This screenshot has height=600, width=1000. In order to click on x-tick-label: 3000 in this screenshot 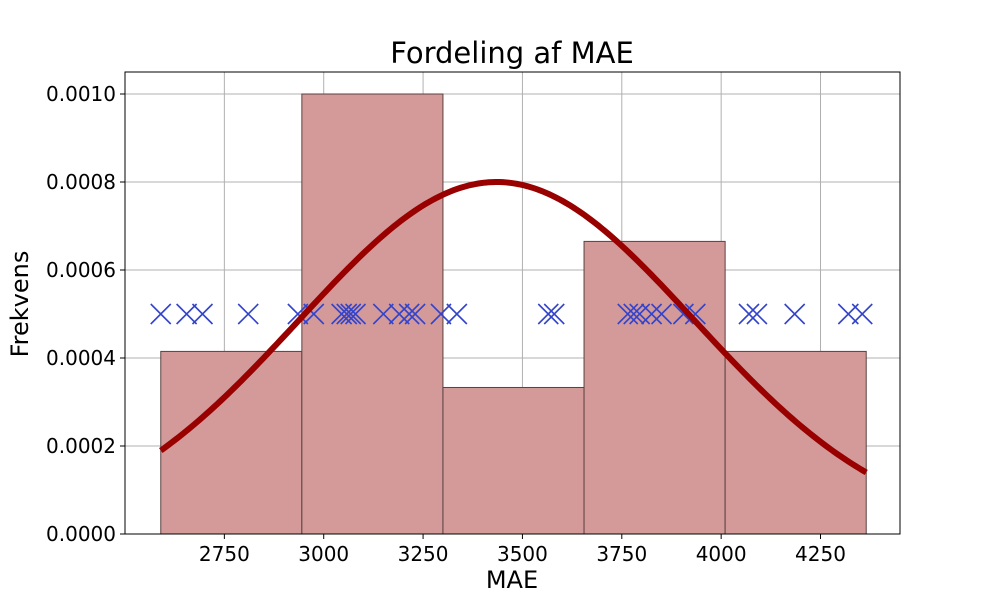, I will do `click(323, 554)`.